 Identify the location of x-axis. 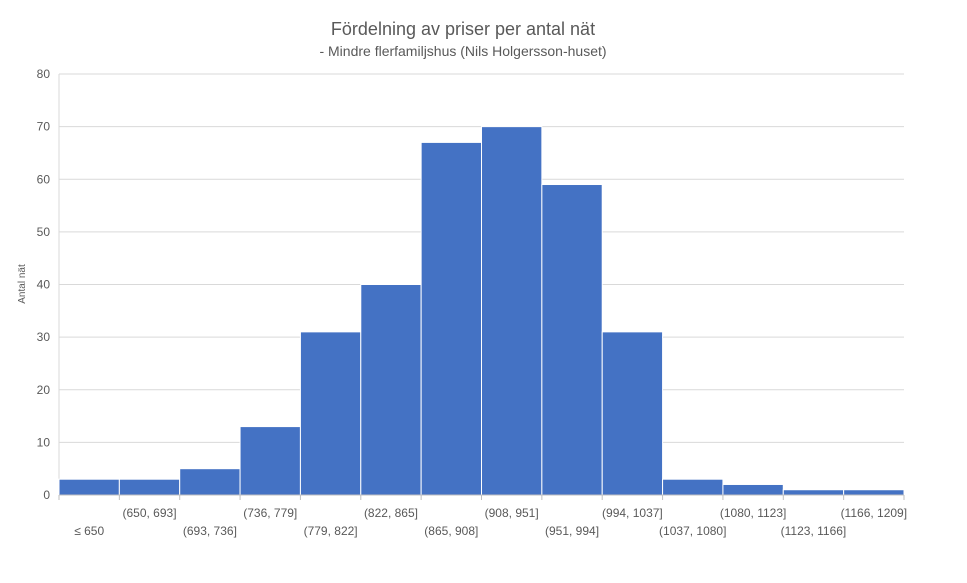
(481, 497).